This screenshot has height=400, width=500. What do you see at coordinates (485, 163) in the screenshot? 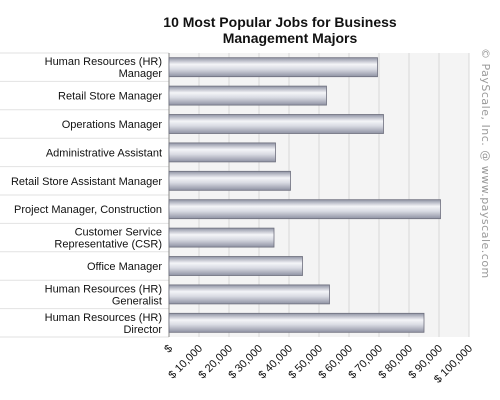
I see `watermark: © PayScale, Inc. @ www.payscale.com` at bounding box center [485, 163].